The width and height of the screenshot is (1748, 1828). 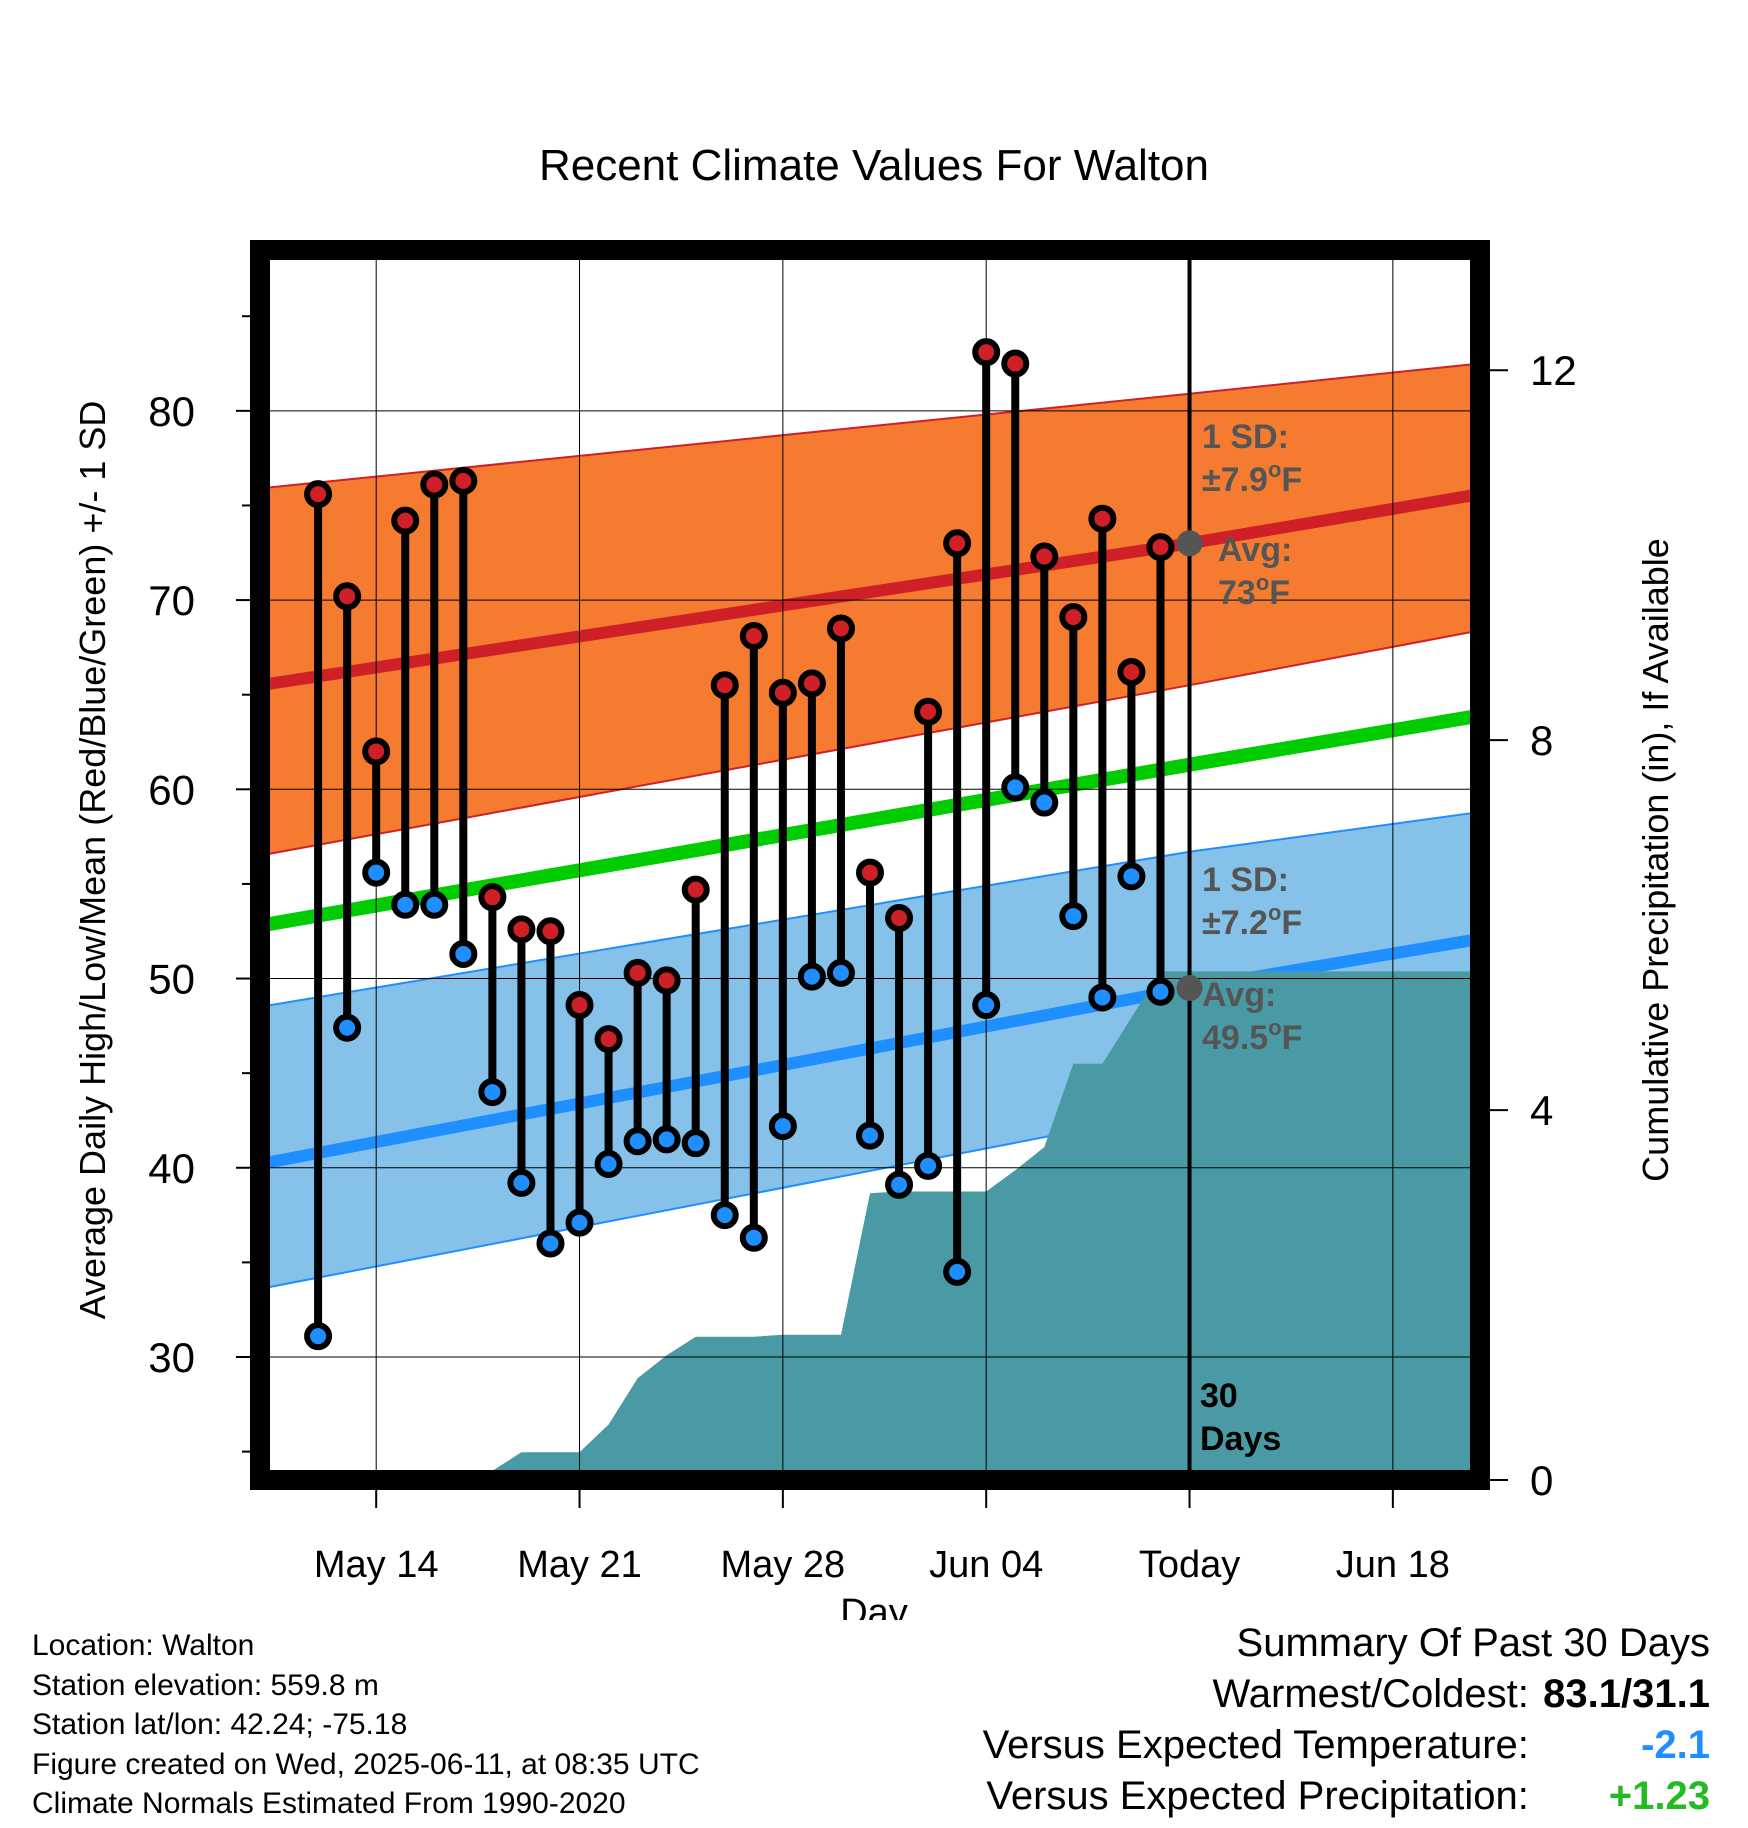 What do you see at coordinates (1675, 1745) in the screenshot?
I see `temp-value: -2.1` at bounding box center [1675, 1745].